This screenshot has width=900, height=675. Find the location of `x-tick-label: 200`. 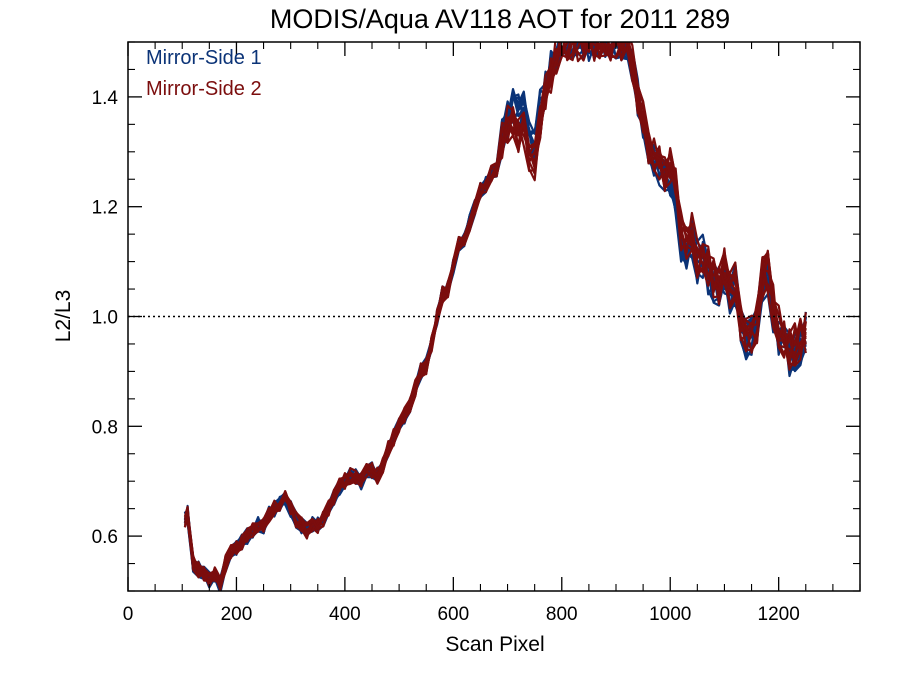

x-tick-label: 200 is located at coordinates (237, 614).